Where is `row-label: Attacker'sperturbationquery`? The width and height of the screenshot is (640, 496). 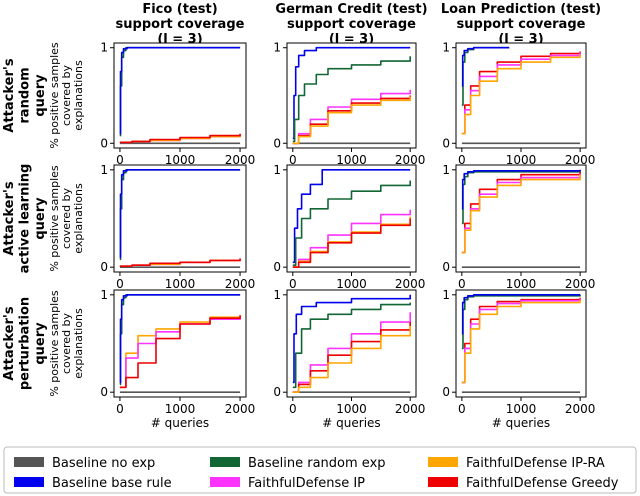 row-label: Attacker'sperturbationquery is located at coordinates (25, 343).